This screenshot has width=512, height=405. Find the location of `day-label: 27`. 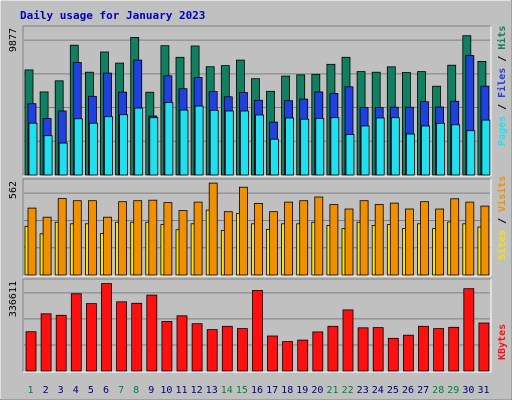

day-label: 27 is located at coordinates (423, 390).